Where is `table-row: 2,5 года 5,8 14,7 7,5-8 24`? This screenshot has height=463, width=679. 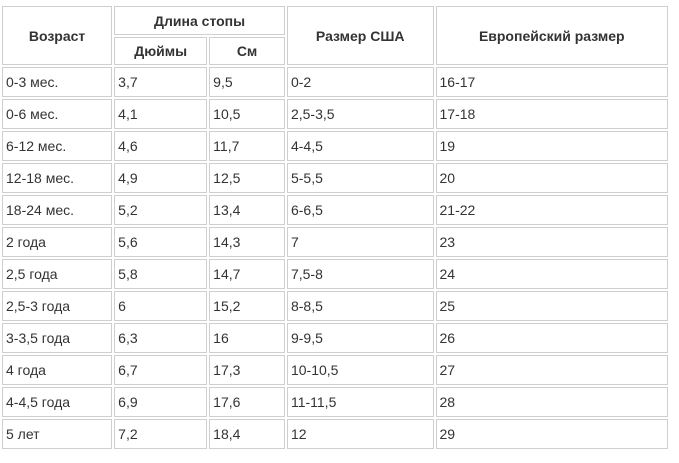
table-row: 2,5 года 5,8 14,7 7,5-8 24 is located at coordinates (335, 274).